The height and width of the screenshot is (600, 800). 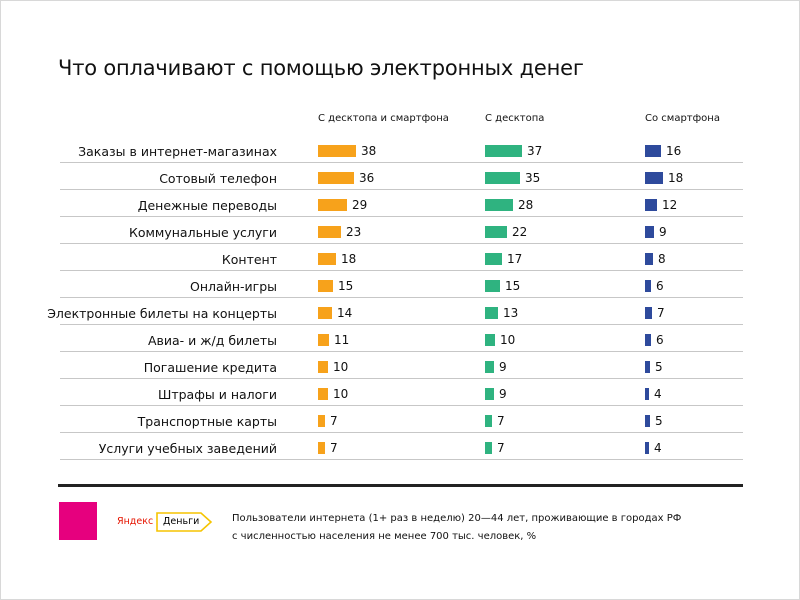 I want to click on value-label-desktop: 28, so click(x=526, y=205).